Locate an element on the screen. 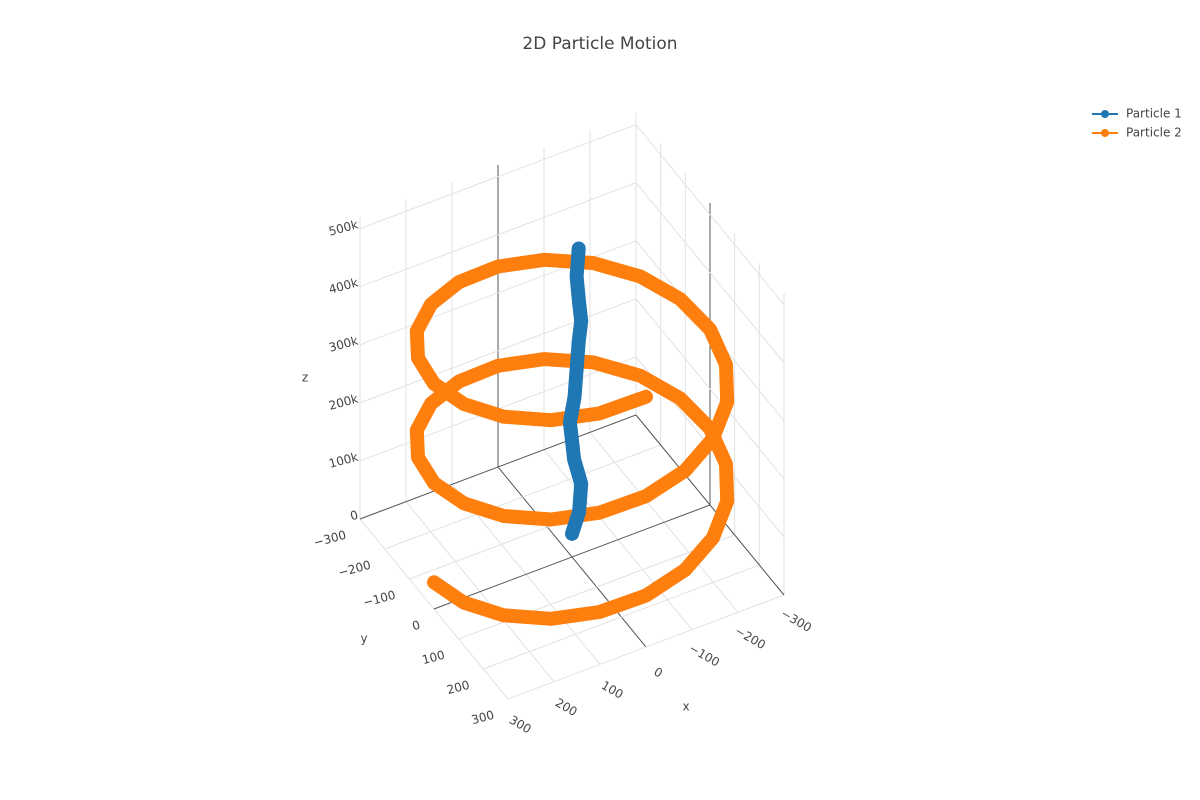  y-tick-label: −200 is located at coordinates (354, 569).